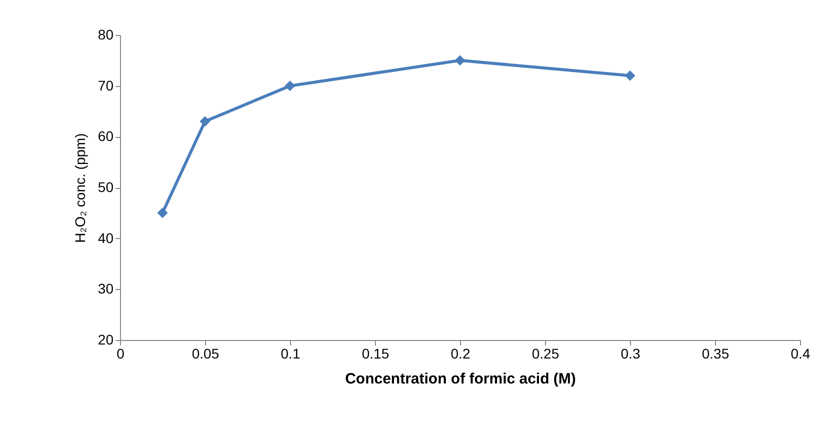  What do you see at coordinates (206, 354) in the screenshot?
I see `x-tick-label: 0.05` at bounding box center [206, 354].